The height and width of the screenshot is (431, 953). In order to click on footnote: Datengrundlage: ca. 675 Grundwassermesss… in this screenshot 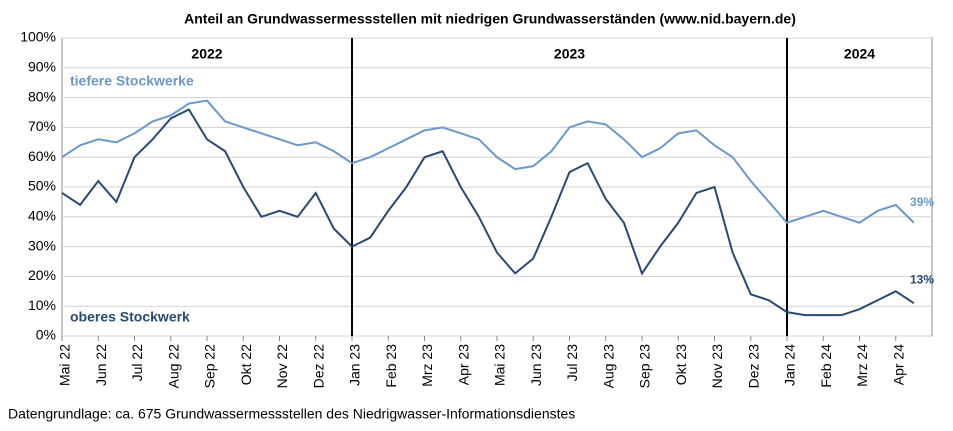, I will do `click(291, 414)`.